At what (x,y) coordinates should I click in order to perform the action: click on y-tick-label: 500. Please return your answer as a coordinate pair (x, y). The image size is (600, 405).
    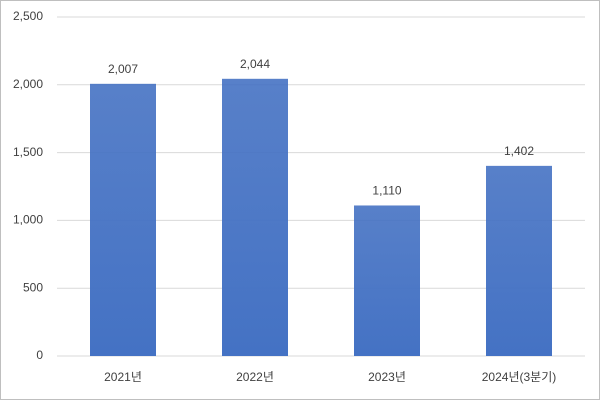
    Looking at the image, I should click on (33, 287).